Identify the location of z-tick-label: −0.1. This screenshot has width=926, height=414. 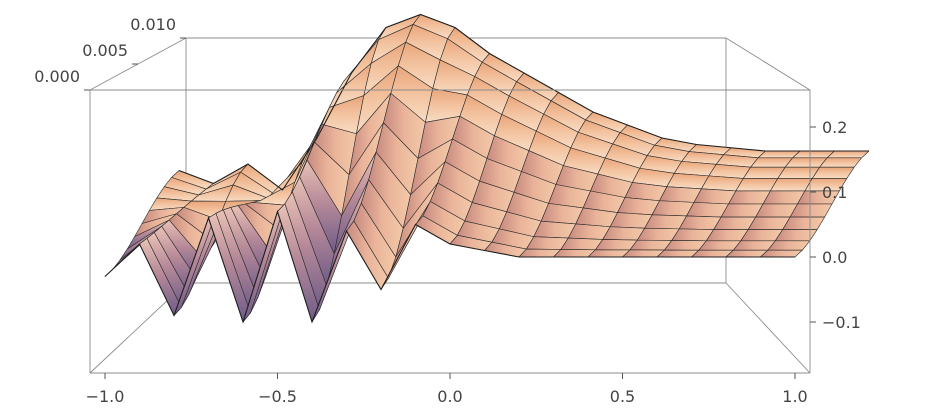
(841, 322).